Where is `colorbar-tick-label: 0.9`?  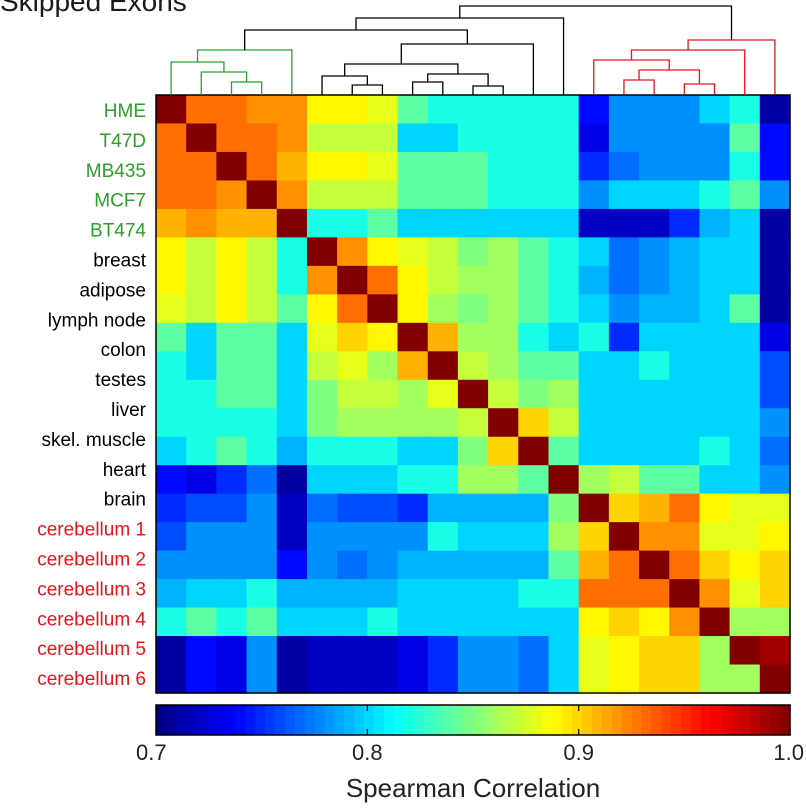
colorbar-tick-label: 0.9 is located at coordinates (578, 752).